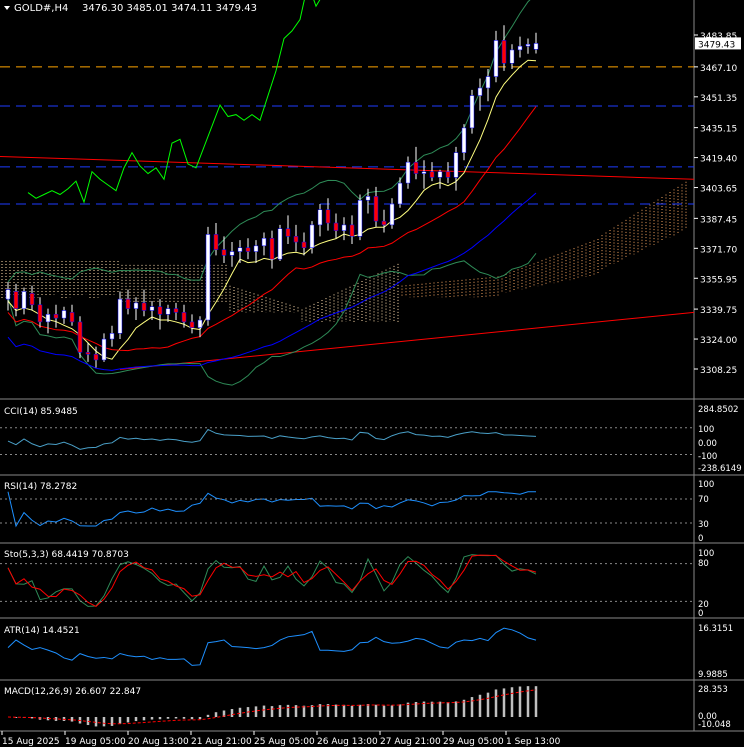  Describe the element at coordinates (42, 631) in the screenshot. I see `atr-label: ATR(14) 14.4521` at that location.